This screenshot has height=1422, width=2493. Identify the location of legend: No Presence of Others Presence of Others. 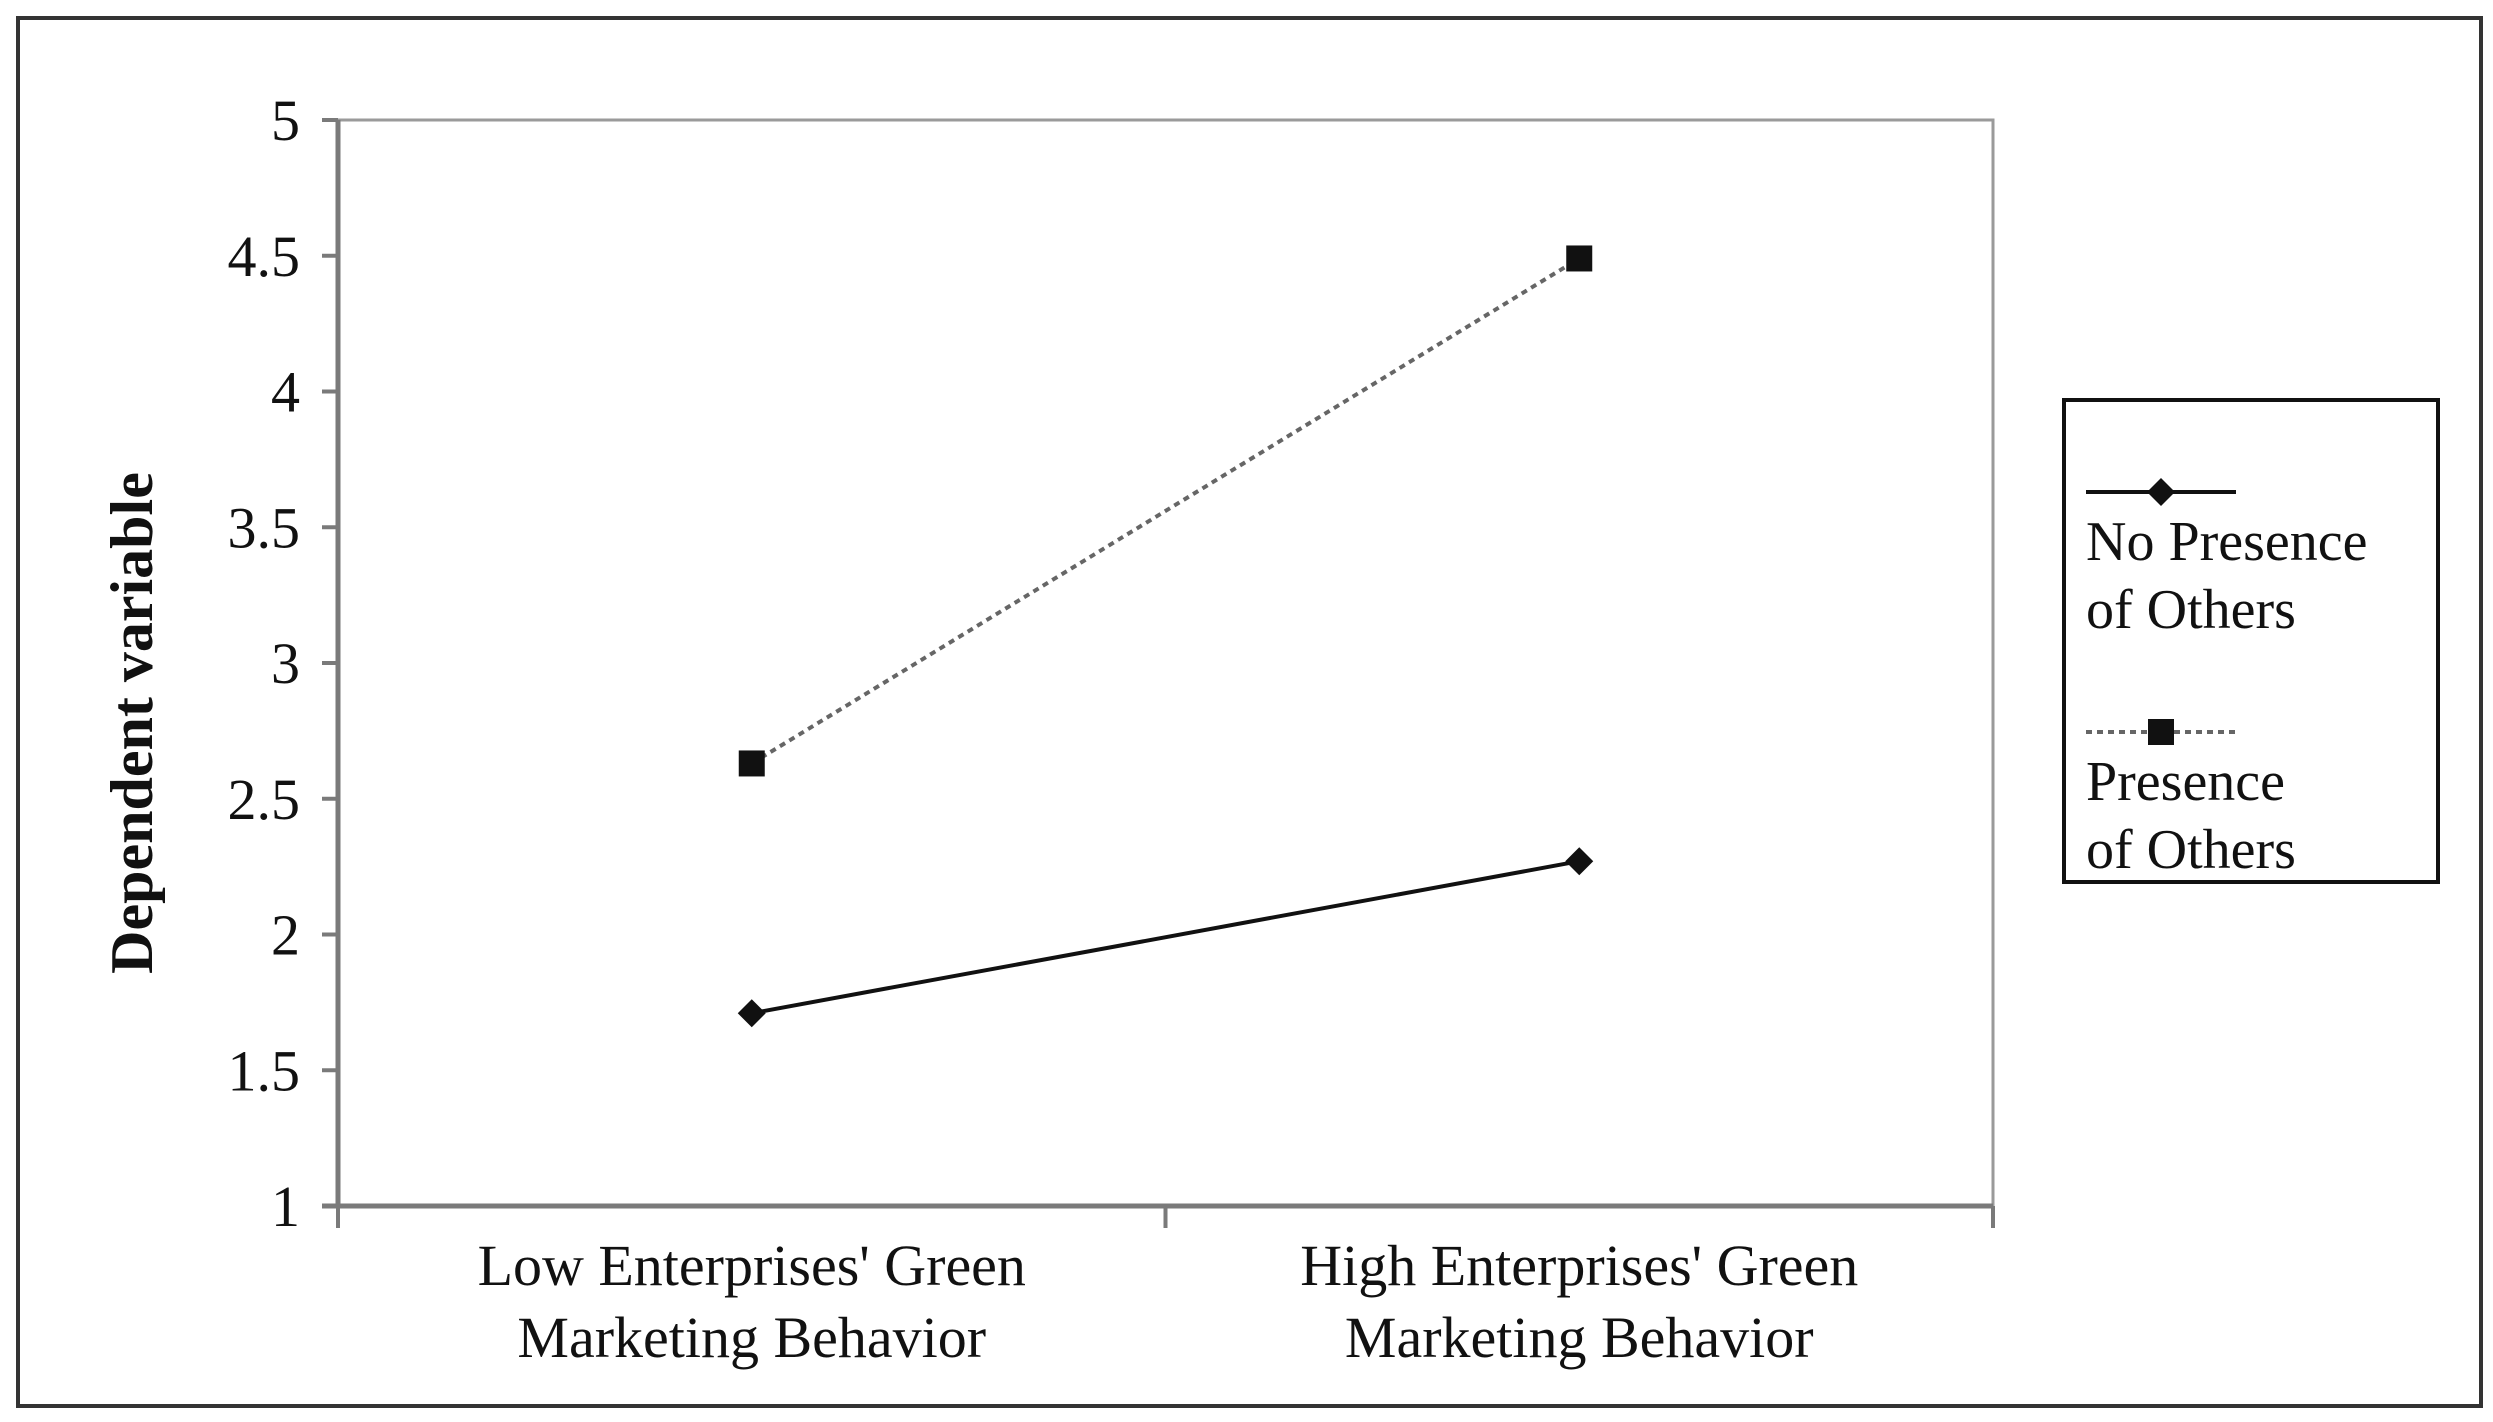
(2251, 641).